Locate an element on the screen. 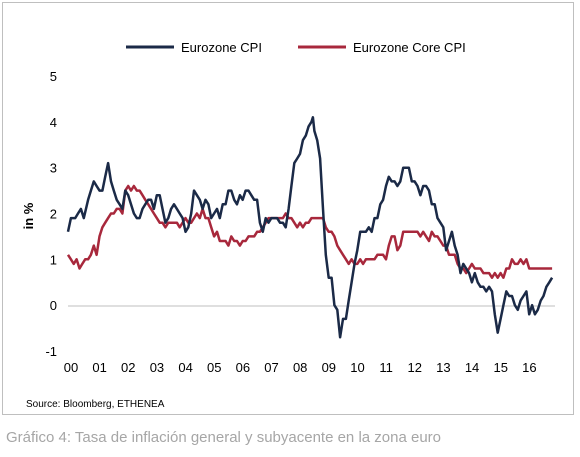 The image size is (580, 457). x-tick-label: 14 is located at coordinates (472, 367).